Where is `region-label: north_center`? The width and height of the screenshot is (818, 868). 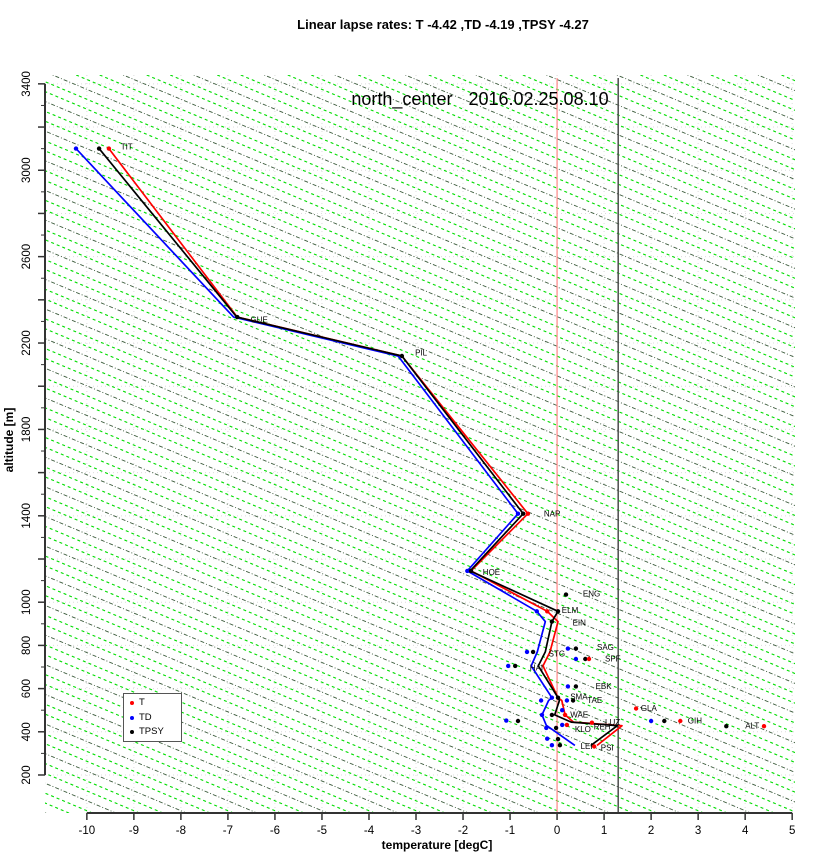 region-label: north_center is located at coordinates (402, 99).